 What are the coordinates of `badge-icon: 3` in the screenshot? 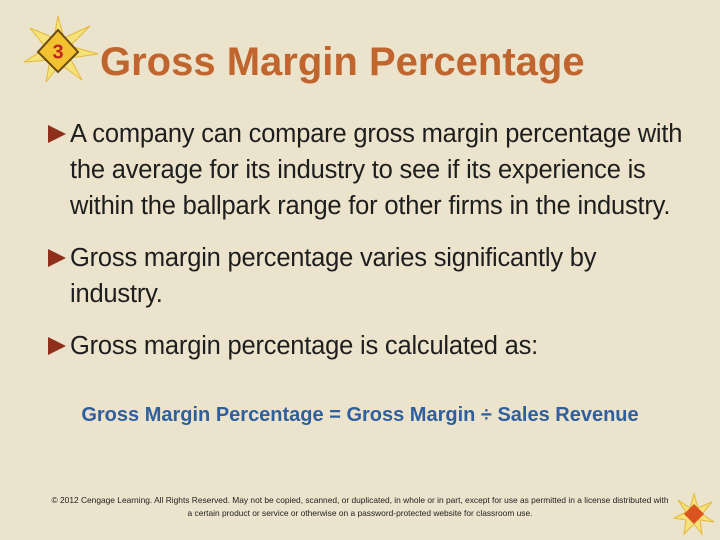 It's located at (61, 49).